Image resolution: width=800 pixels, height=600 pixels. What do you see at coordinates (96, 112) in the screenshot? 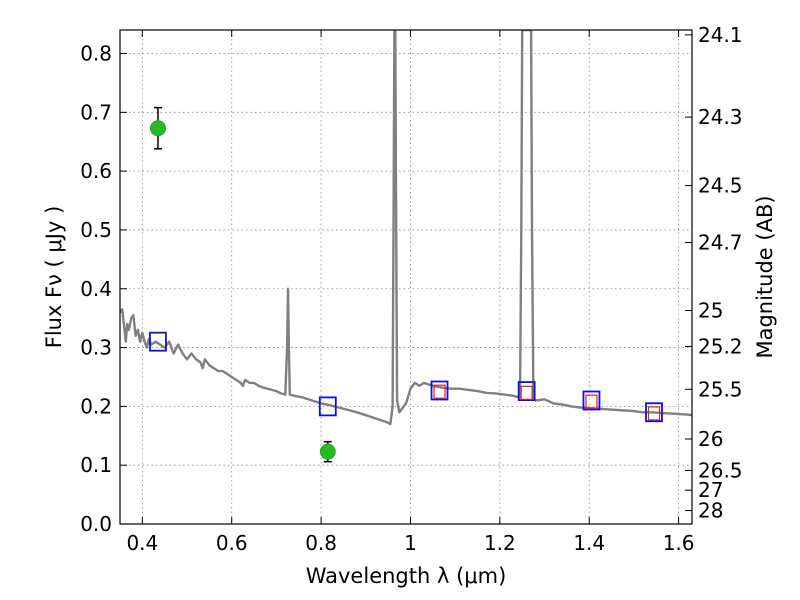
I see `y-tick-label: 0.7` at bounding box center [96, 112].